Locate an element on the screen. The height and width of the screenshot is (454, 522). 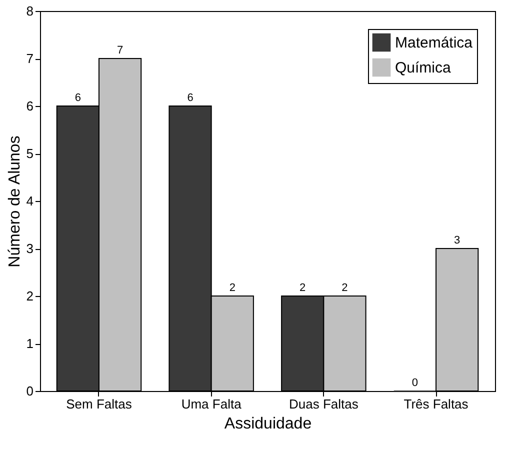
y-tick-label: 0 is located at coordinates (30, 391).